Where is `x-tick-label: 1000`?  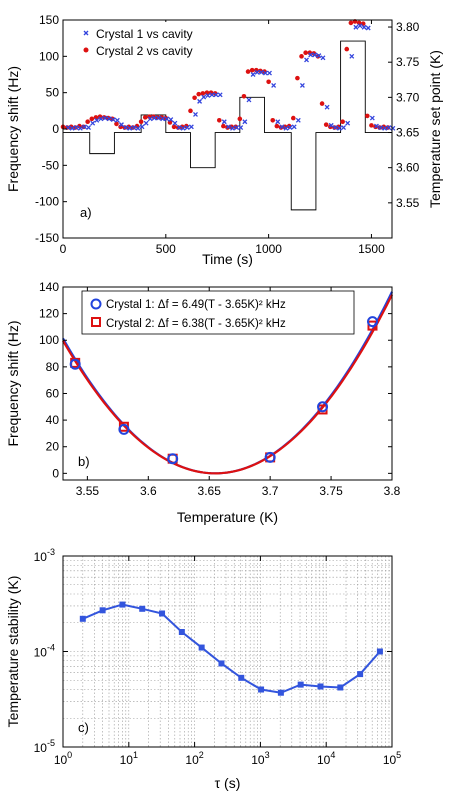
x-tick-label: 1000 is located at coordinates (268, 249).